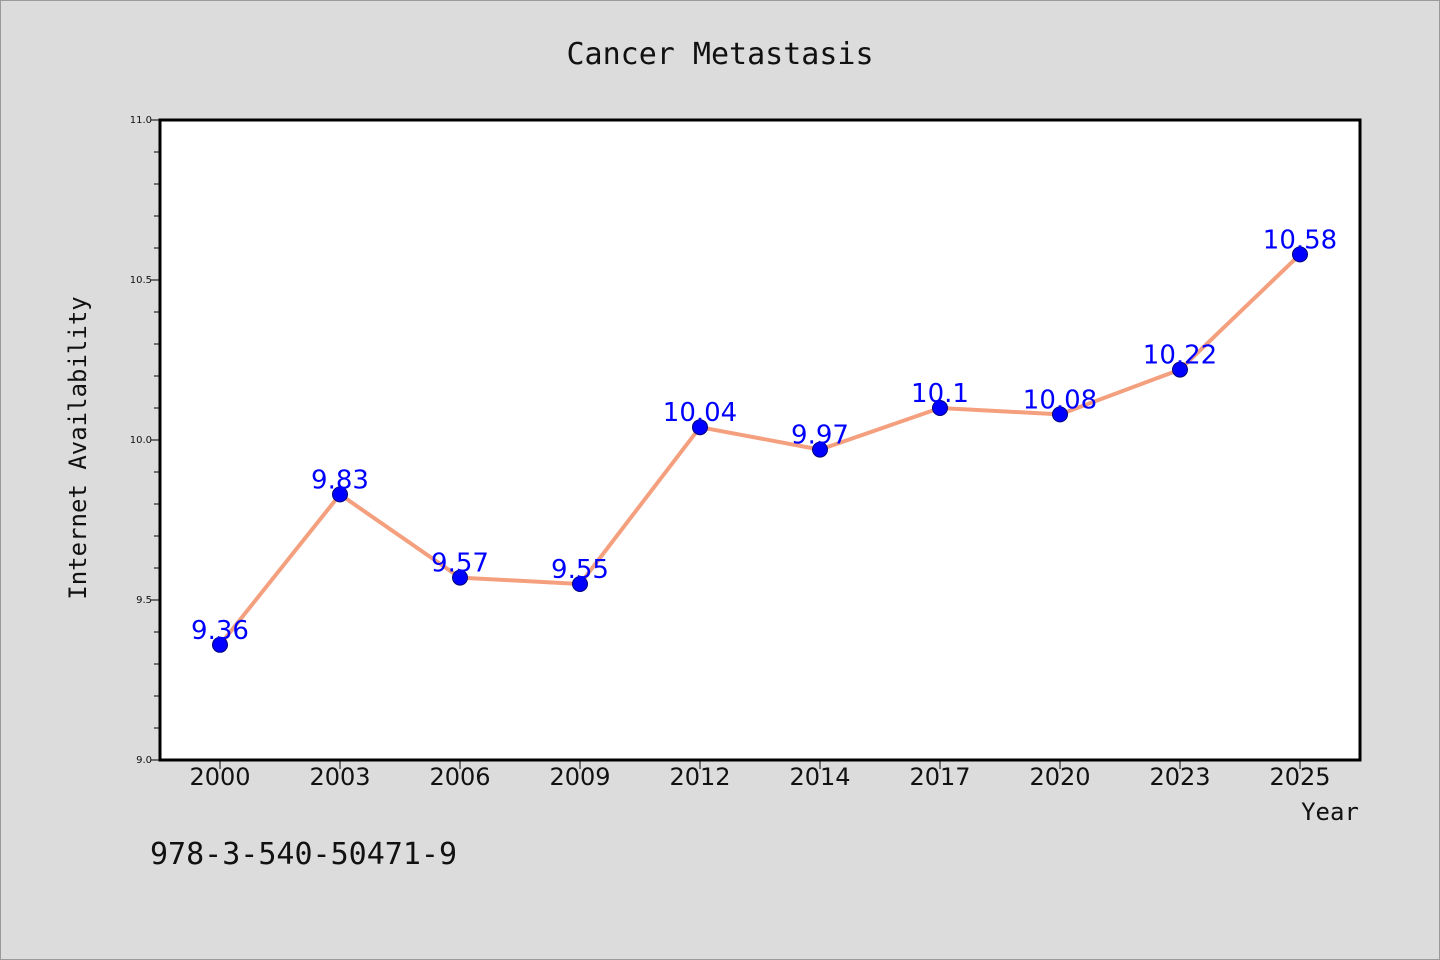 The height and width of the screenshot is (960, 1440). I want to click on y-tick-label: 9.5, so click(144, 600).